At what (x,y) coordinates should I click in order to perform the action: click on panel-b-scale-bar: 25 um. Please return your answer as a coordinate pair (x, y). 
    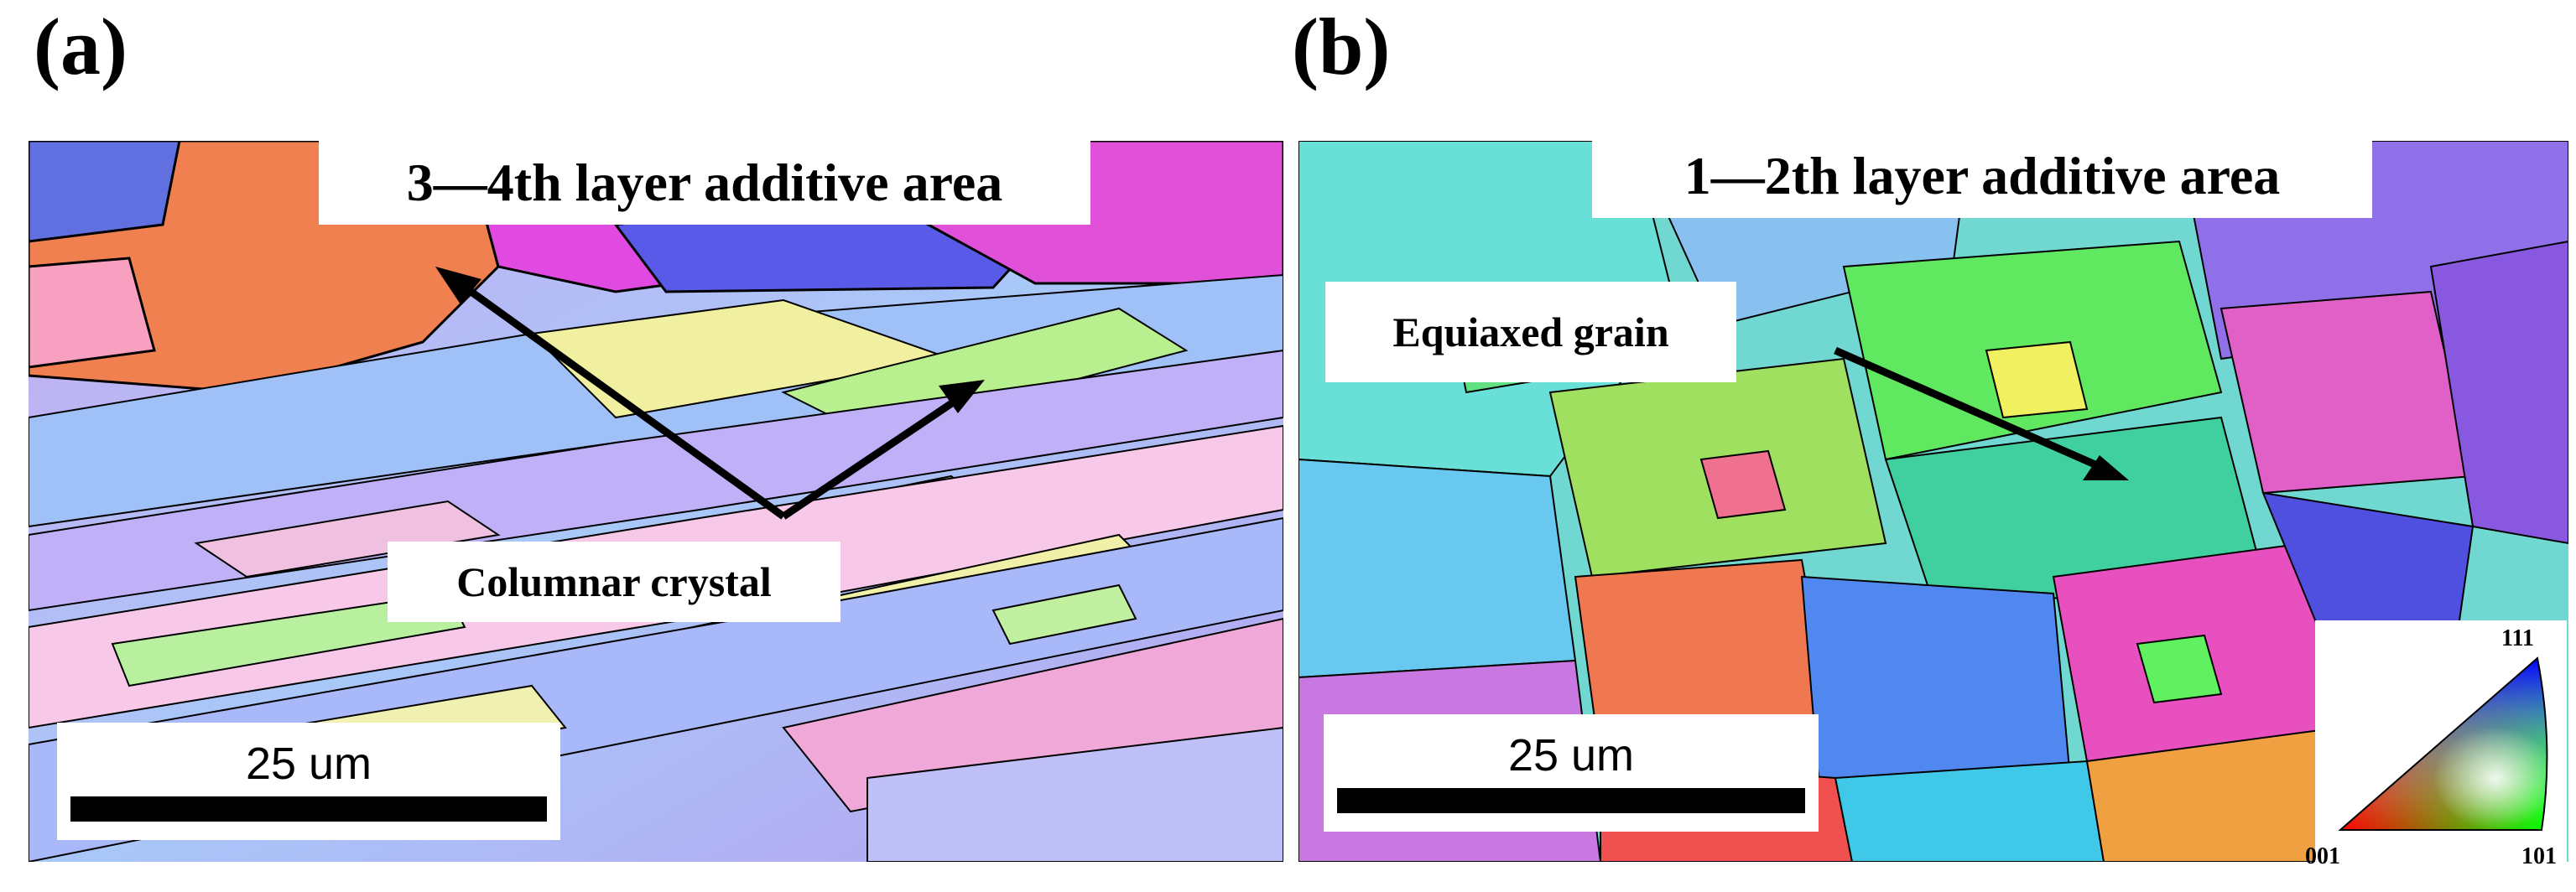
    Looking at the image, I should click on (1571, 773).